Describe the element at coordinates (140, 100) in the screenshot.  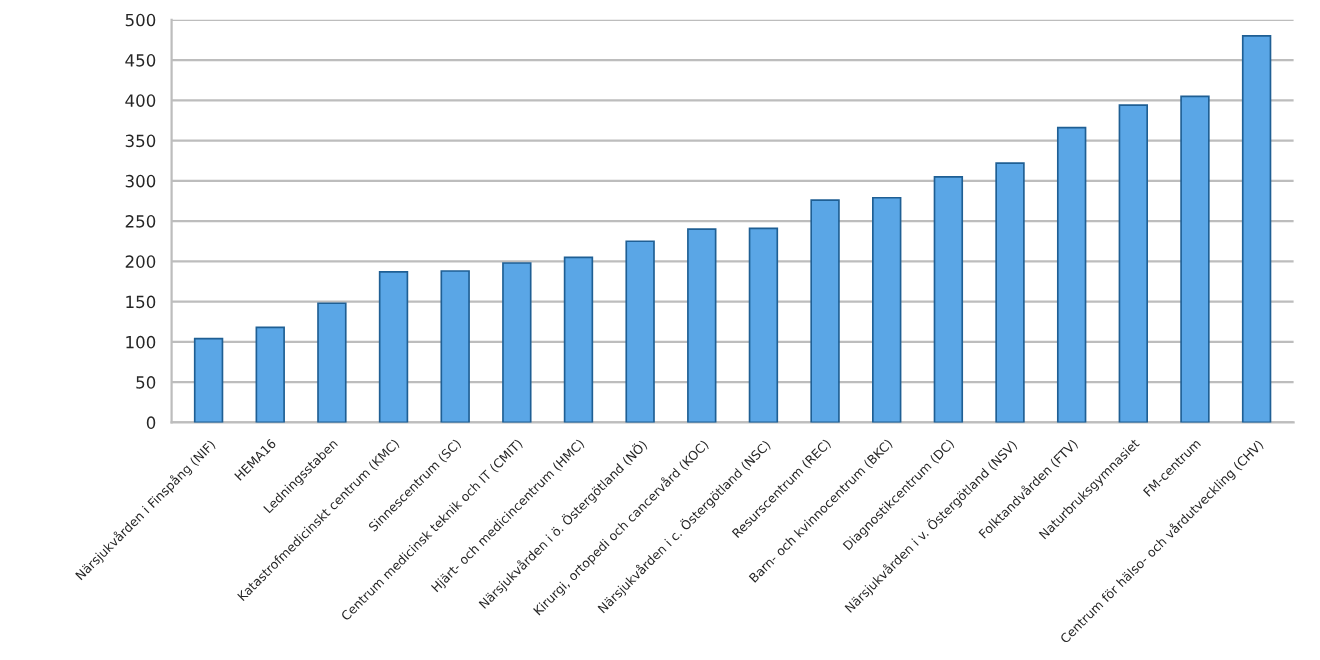
I see `y-tick-label: 400` at that location.